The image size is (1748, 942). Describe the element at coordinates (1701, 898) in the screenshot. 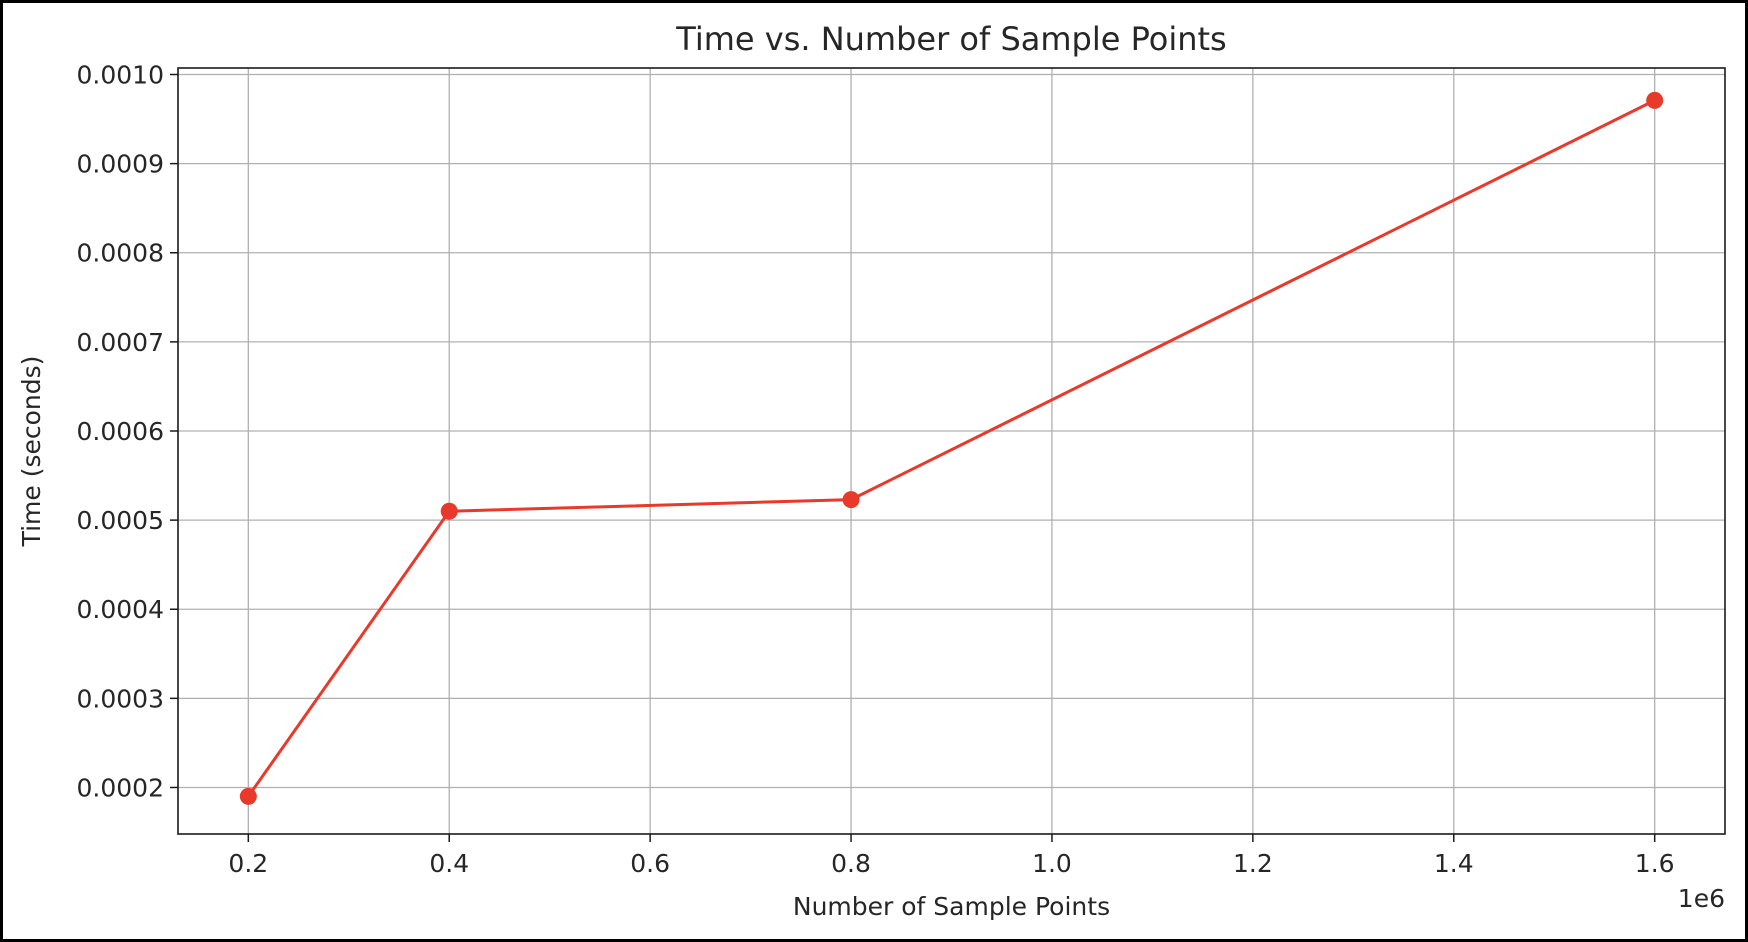

I see `x-axis-offset-text: 1e6` at that location.